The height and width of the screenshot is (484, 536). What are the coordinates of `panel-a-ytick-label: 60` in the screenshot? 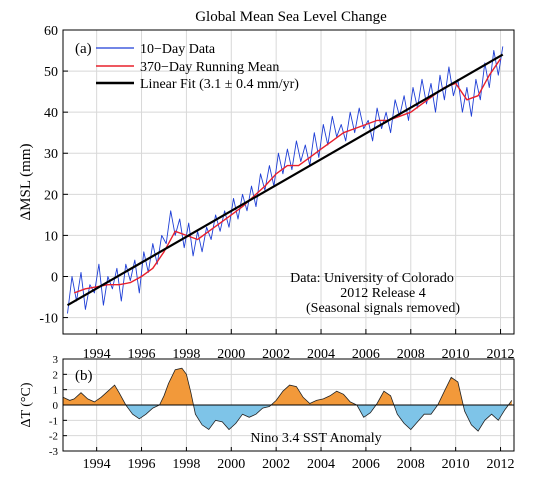 It's located at (51, 31).